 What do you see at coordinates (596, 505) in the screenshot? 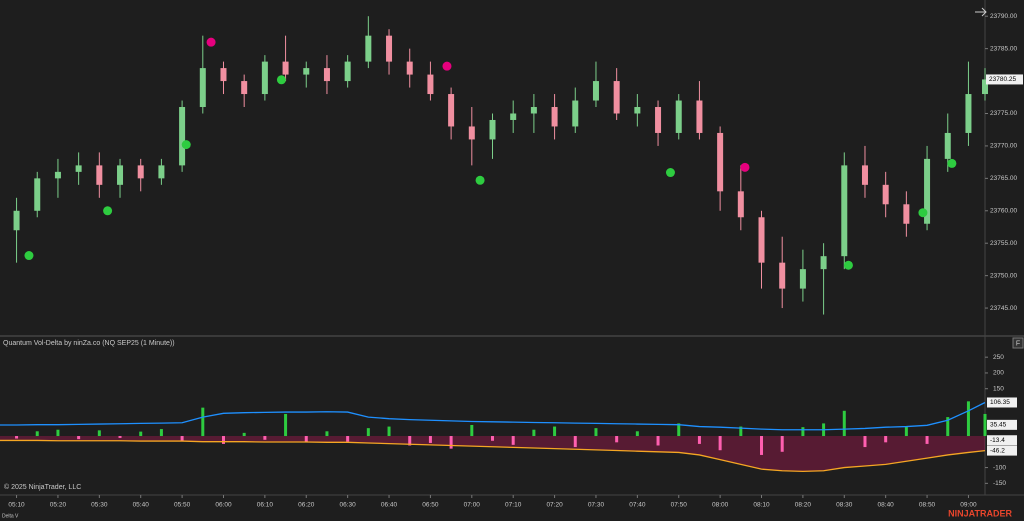
I see `x-tick-label: 07:30` at bounding box center [596, 505].